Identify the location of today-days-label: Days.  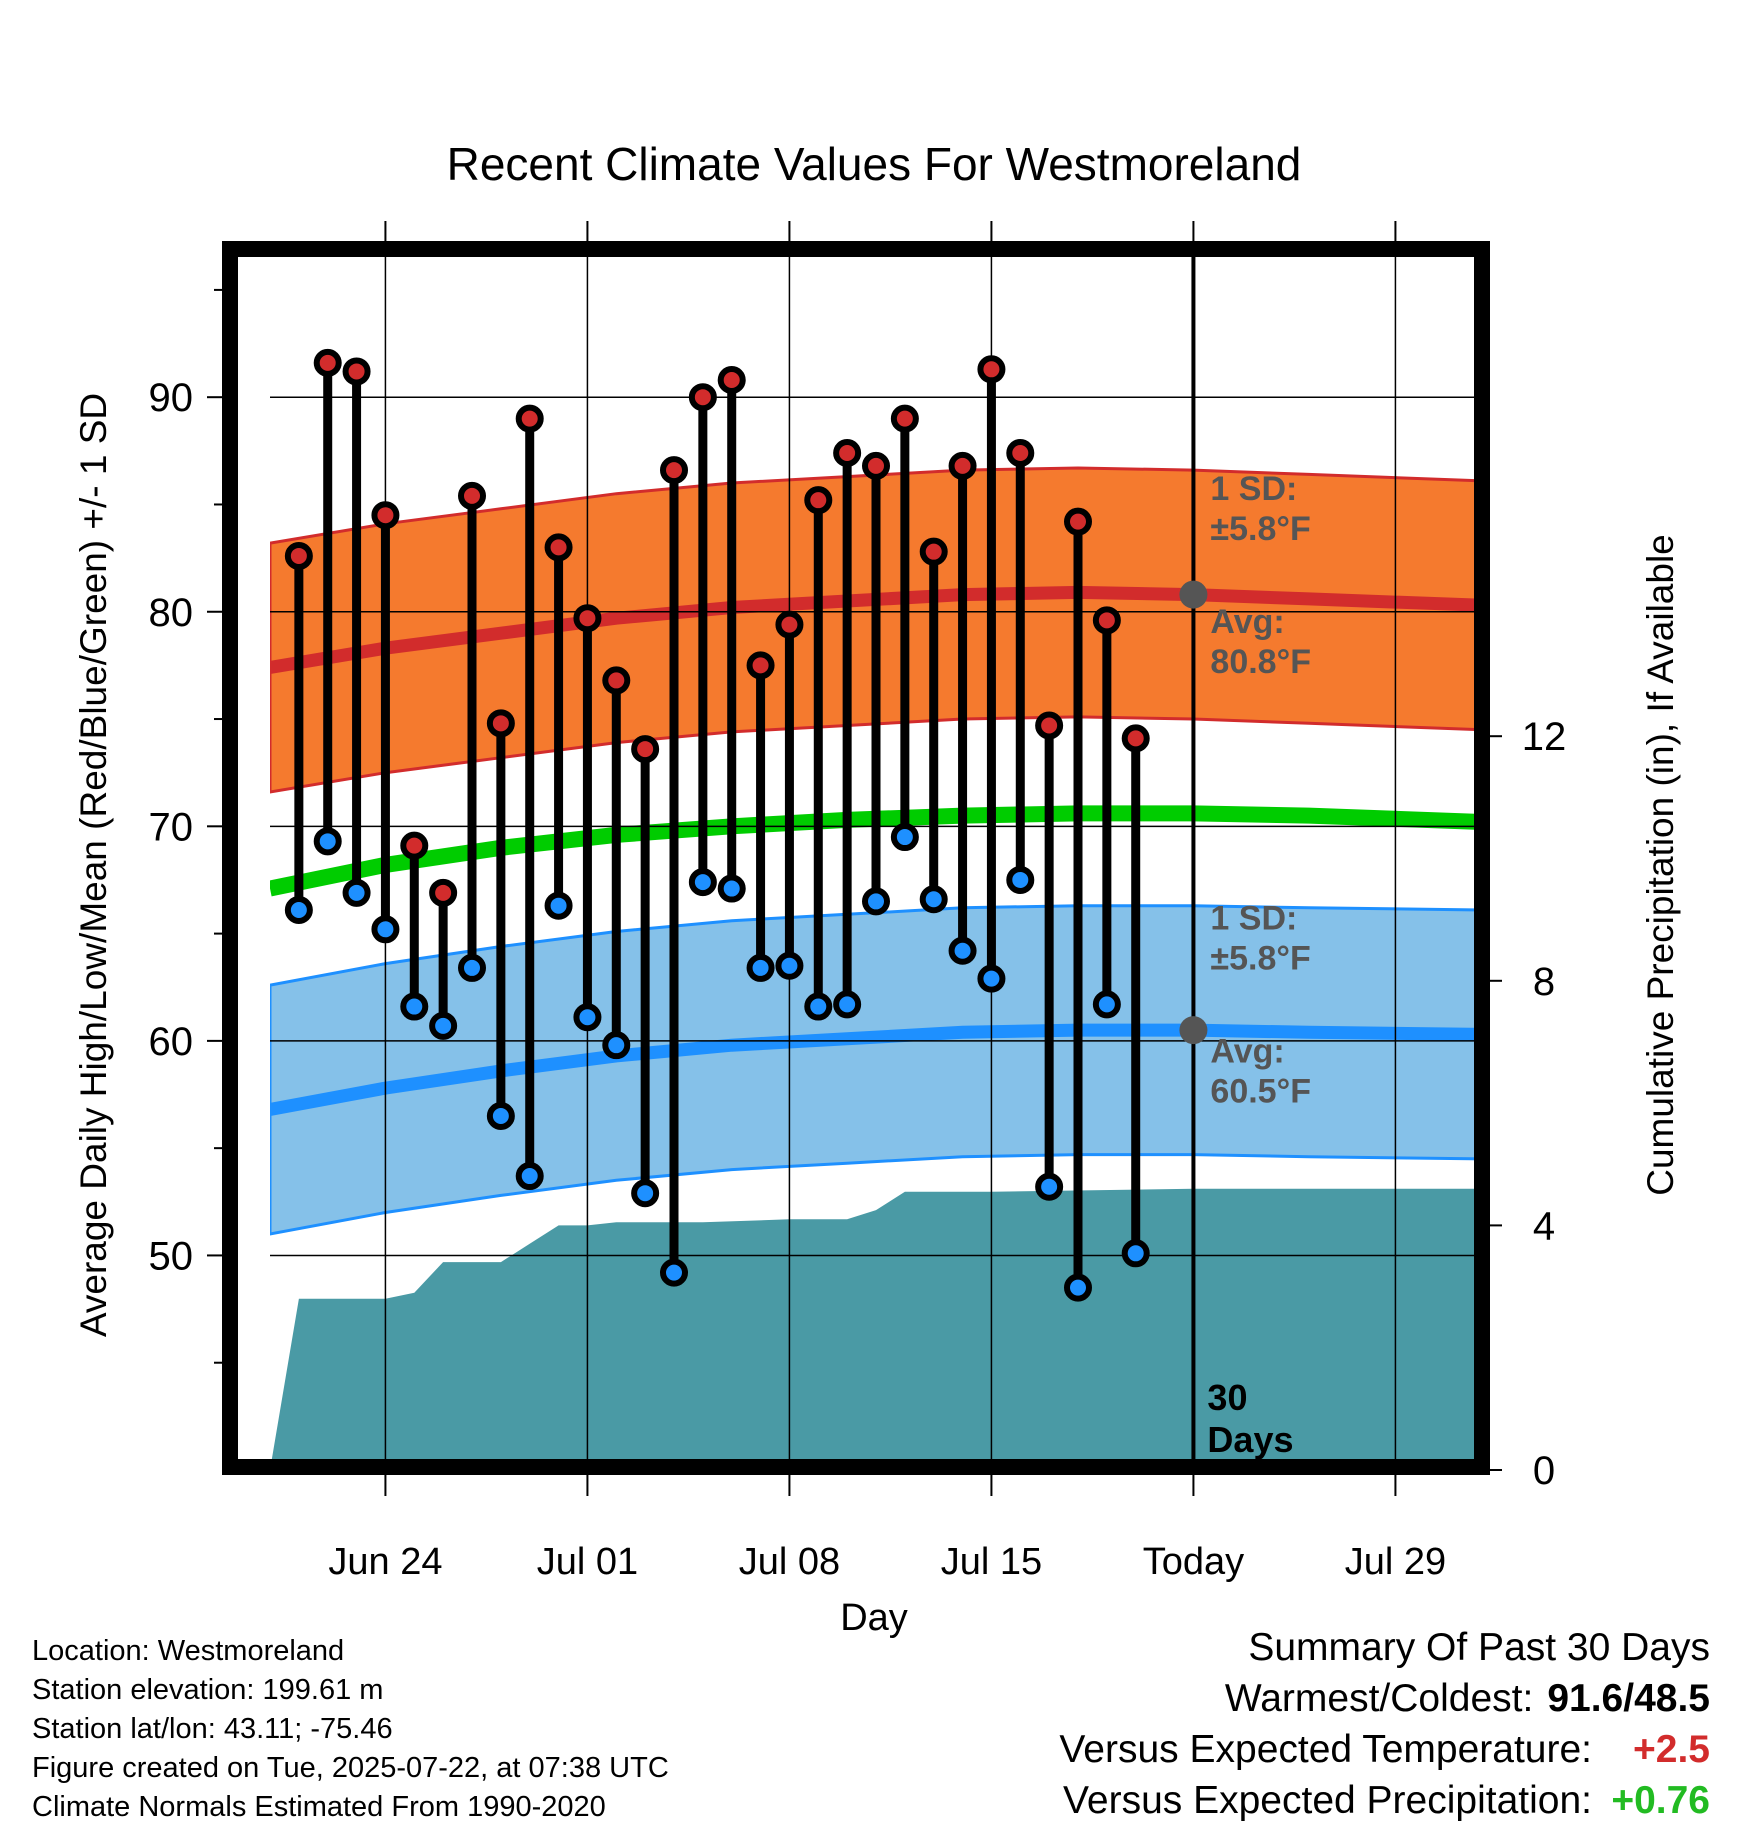
(1250, 1439).